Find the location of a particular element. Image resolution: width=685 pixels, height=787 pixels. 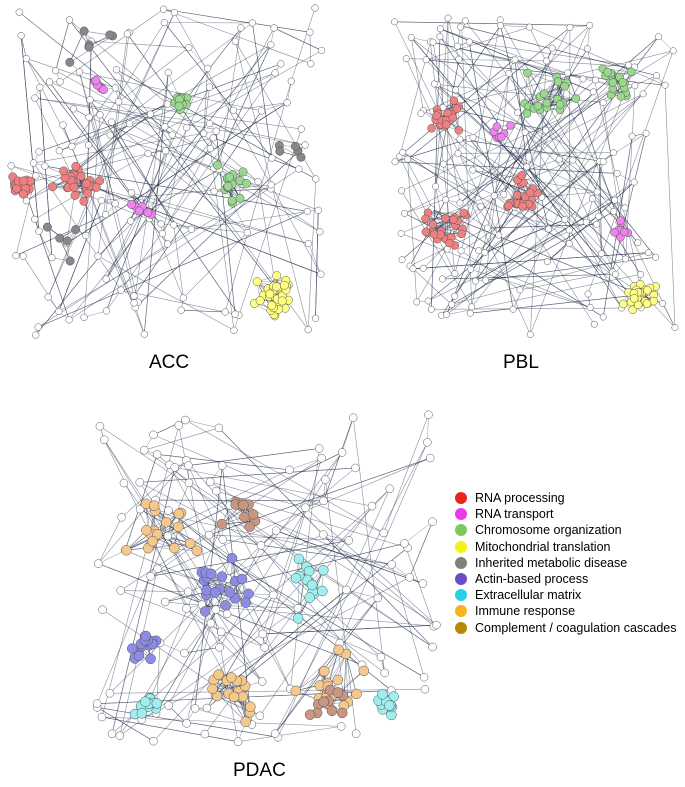

legend-label: Complement / coagulation cascades is located at coordinates (576, 627).